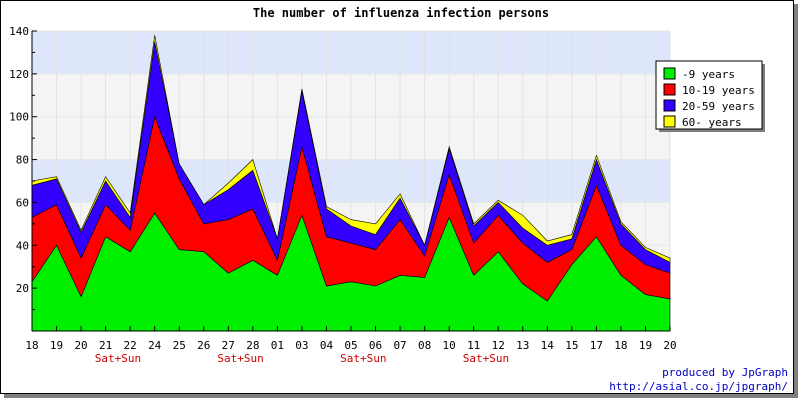 Image resolution: width=800 pixels, height=401 pixels. Describe the element at coordinates (718, 106) in the screenshot. I see `legend-label-3: 20-59 years` at that location.